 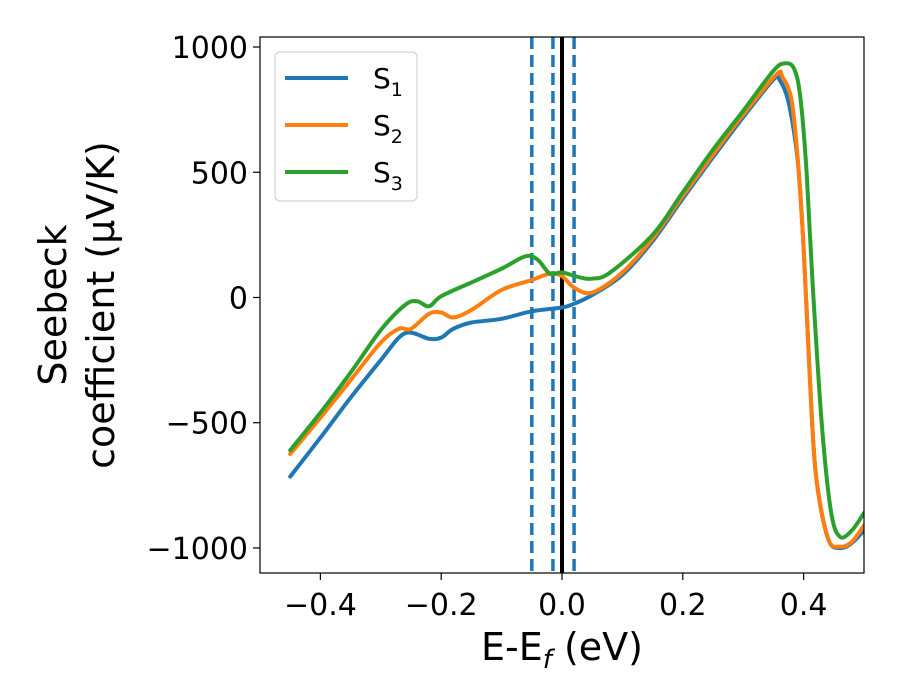 What do you see at coordinates (210, 48) in the screenshot?
I see `y-tick-label: 1000` at bounding box center [210, 48].